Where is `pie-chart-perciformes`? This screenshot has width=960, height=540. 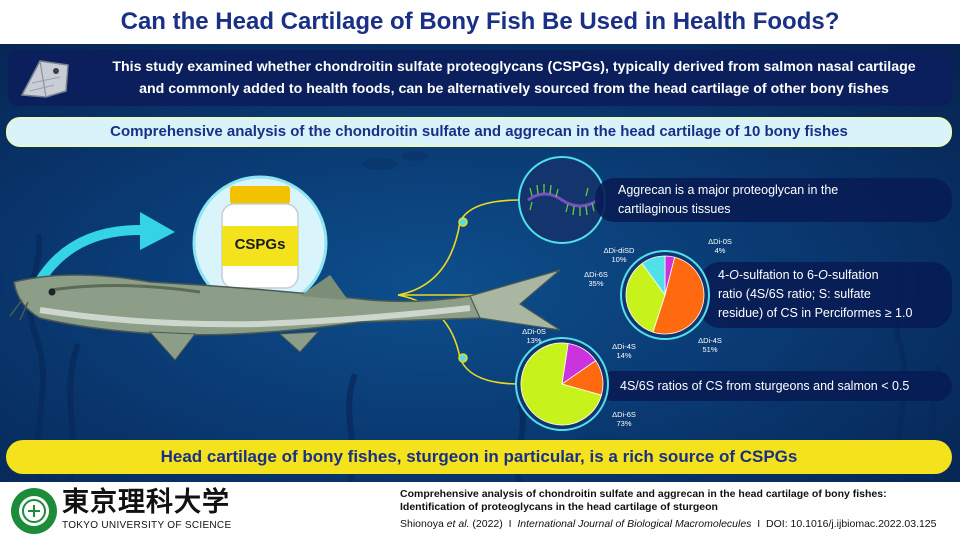
pie-chart-perciformes is located at coordinates (665, 295).